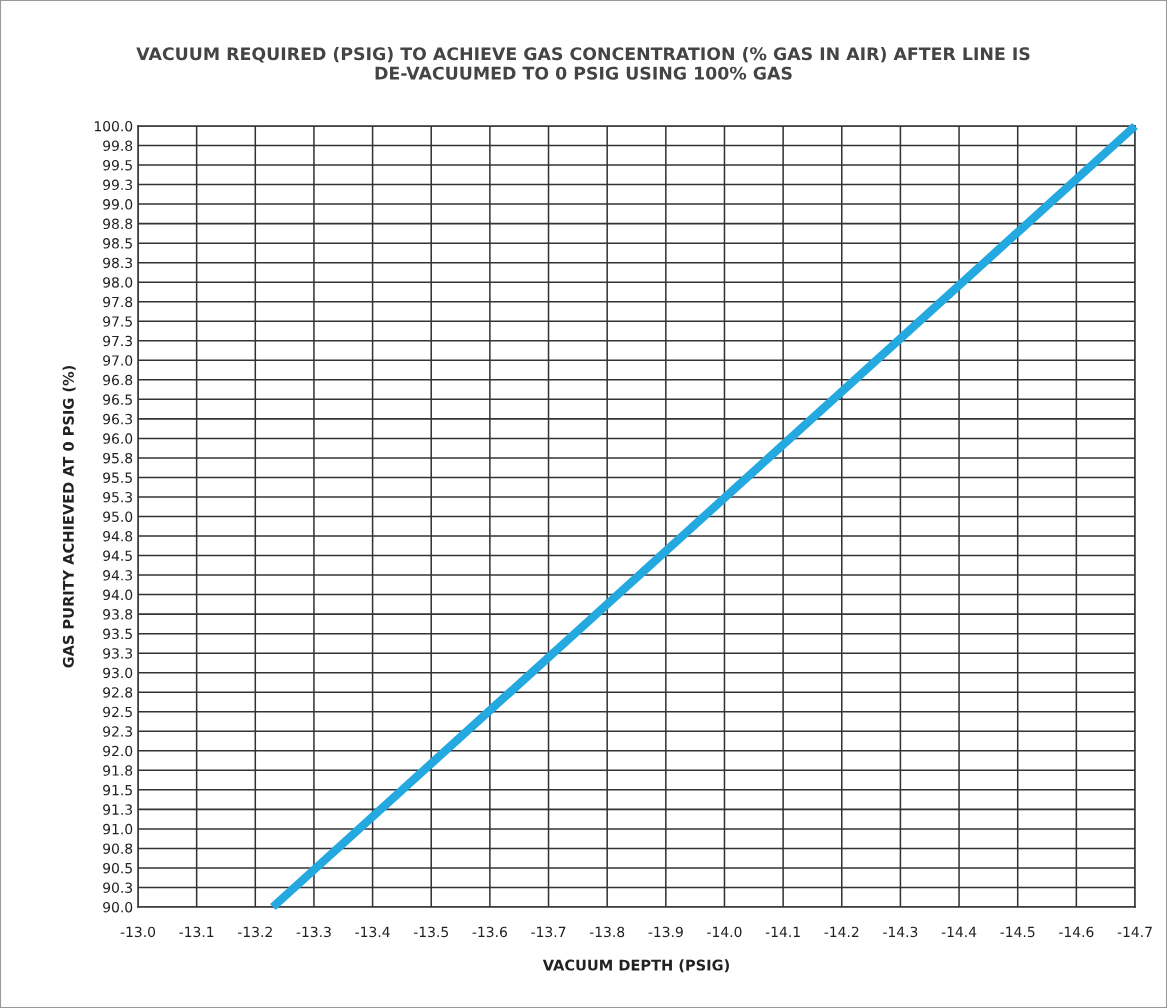  What do you see at coordinates (665, 932) in the screenshot?
I see `x-tick-label: -13.9` at bounding box center [665, 932].